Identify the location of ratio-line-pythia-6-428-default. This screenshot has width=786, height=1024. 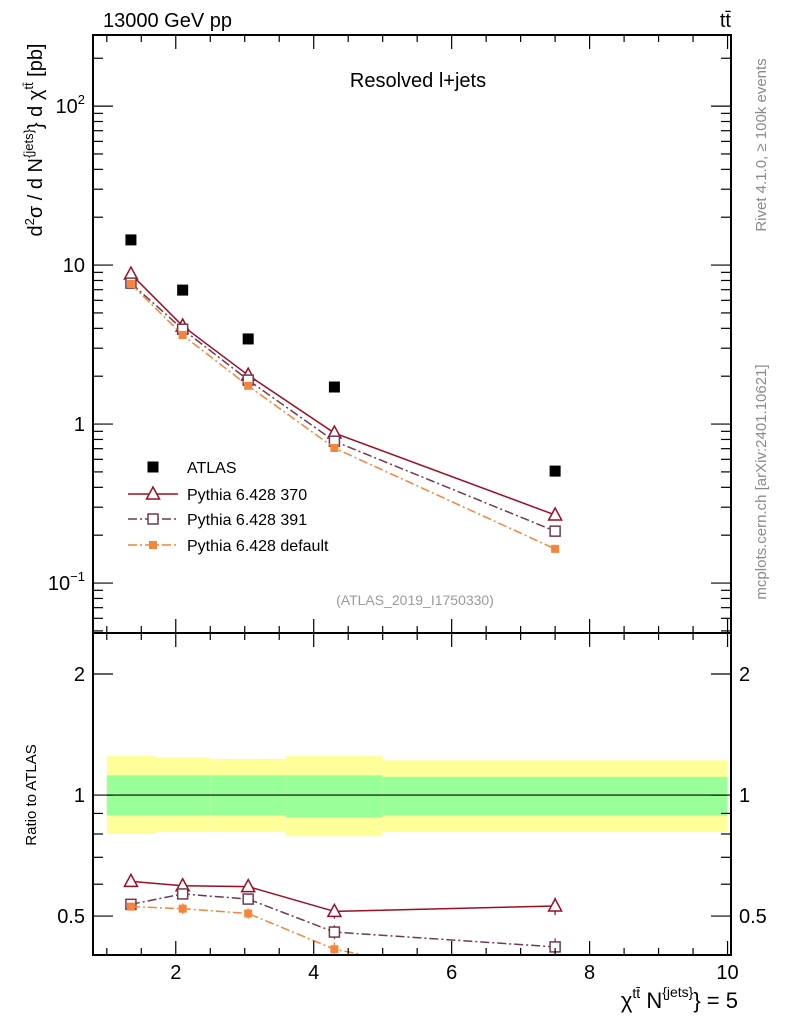
(249, 930).